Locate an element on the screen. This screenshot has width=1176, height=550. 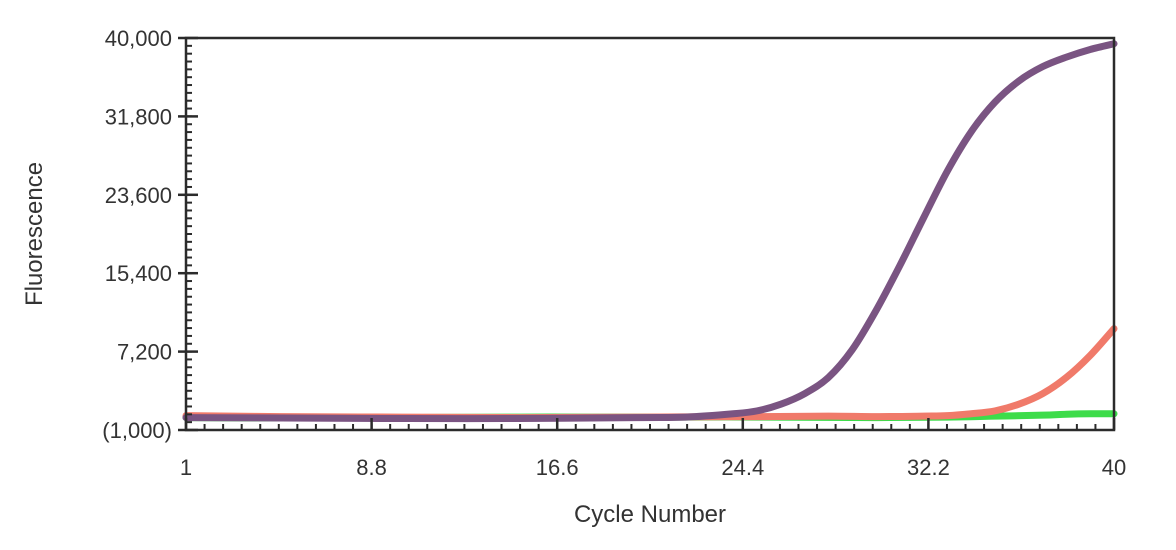
x-axis-title: Cycle Number is located at coordinates (650, 514).